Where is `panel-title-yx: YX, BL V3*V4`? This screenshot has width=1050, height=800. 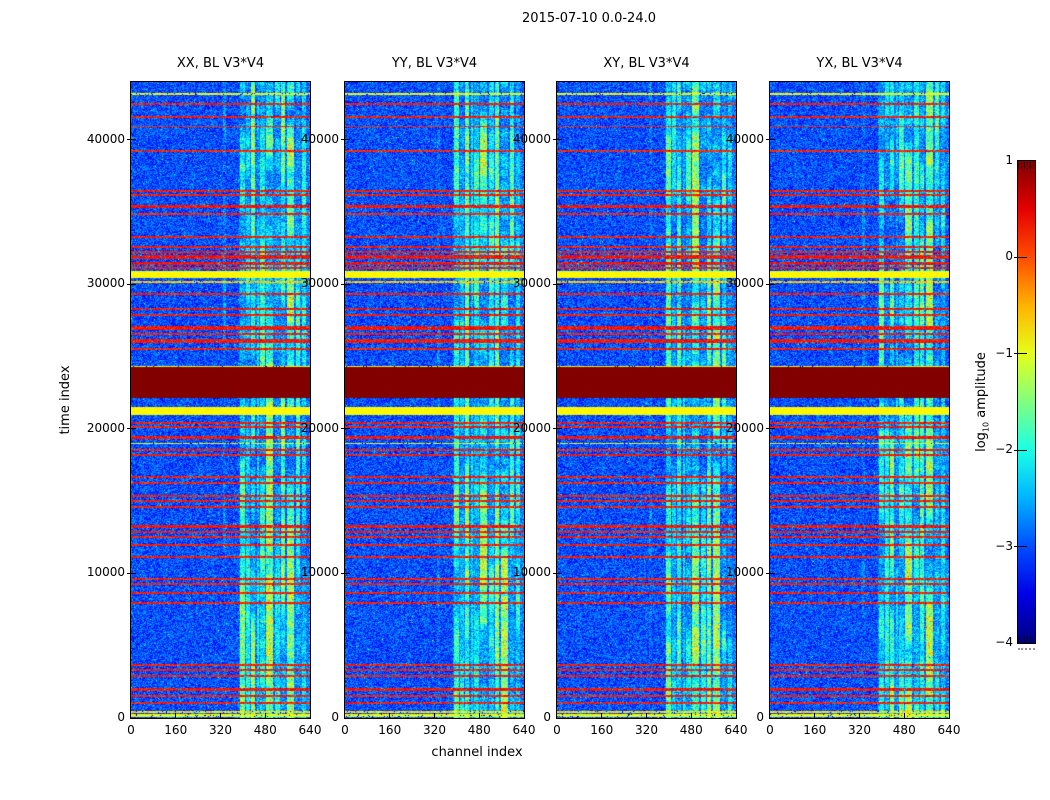
panel-title-yx: YX, BL V3*V4 is located at coordinates (859, 63).